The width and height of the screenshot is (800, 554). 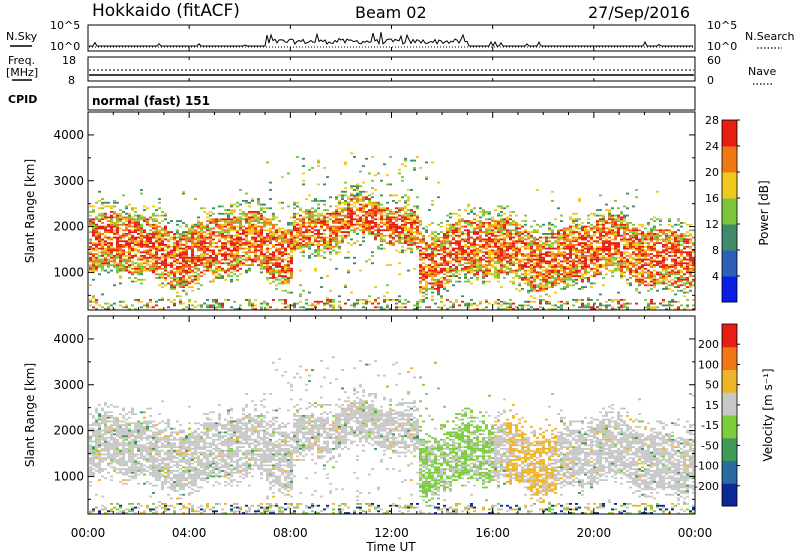 What do you see at coordinates (391, 69) in the screenshot?
I see `freq-panel-frame` at bounding box center [391, 69].